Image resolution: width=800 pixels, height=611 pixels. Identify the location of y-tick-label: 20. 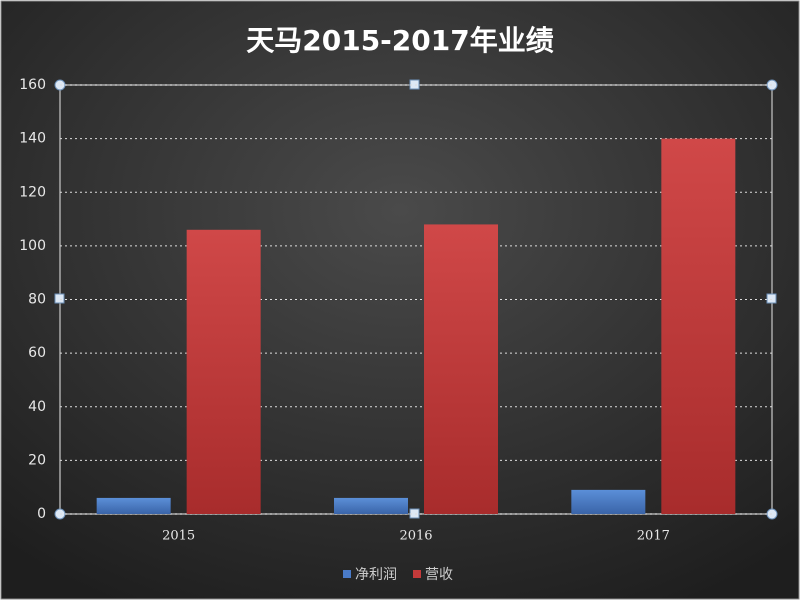
(37, 460).